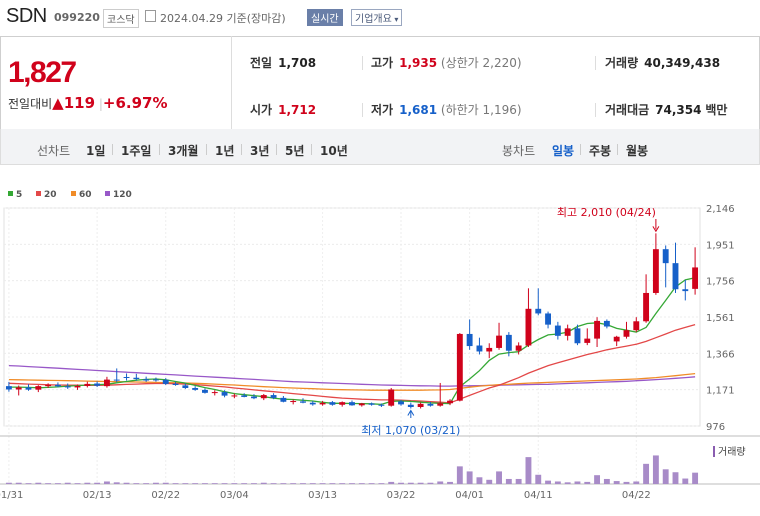 Image resolution: width=760 pixels, height=516 pixels. Describe the element at coordinates (19, 195) in the screenshot. I see `legend-label: 5` at that location.